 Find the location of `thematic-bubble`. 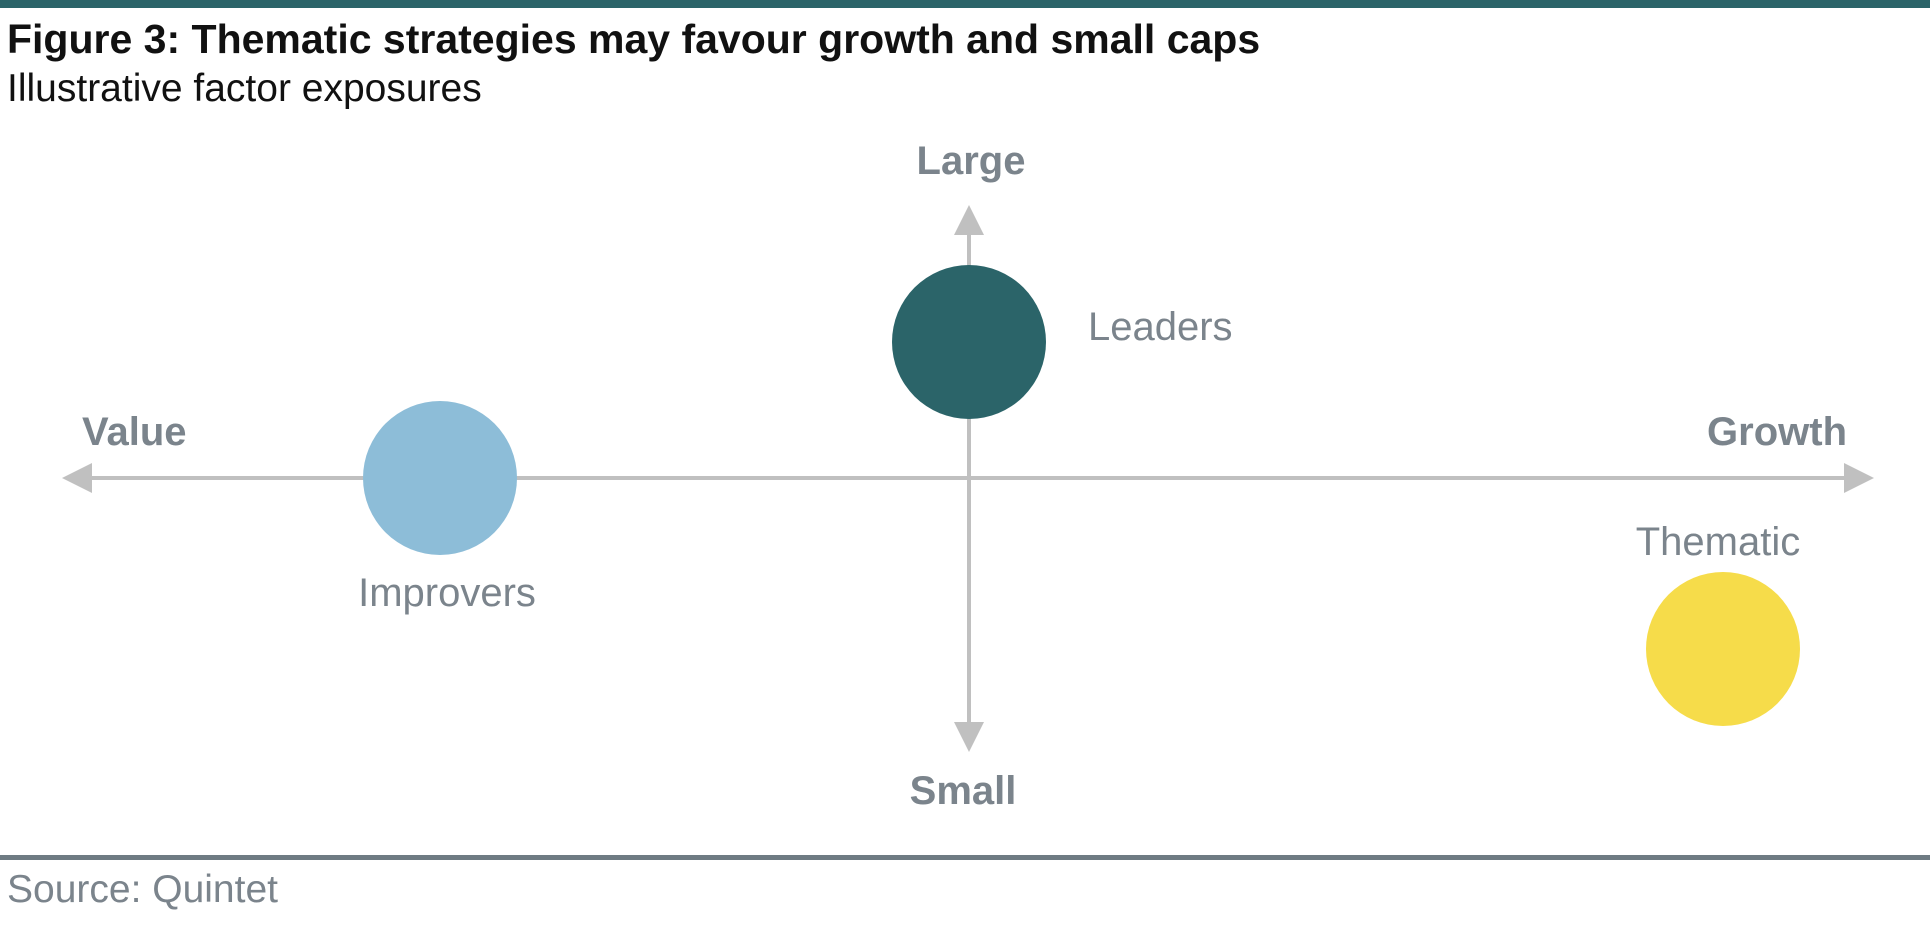

thematic-bubble is located at coordinates (1723, 649).